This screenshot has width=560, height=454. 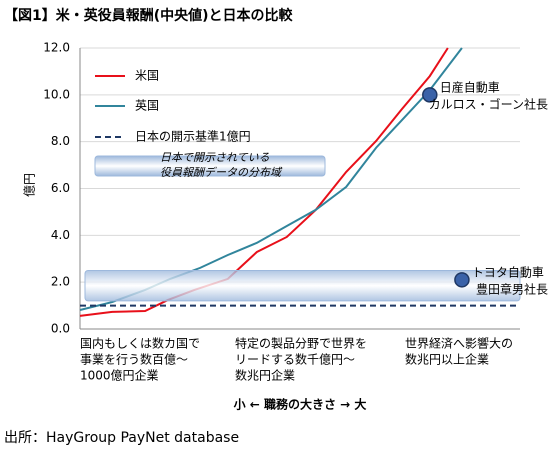 I want to click on x-category-label: 世界経済へ影響大の, so click(x=459, y=343).